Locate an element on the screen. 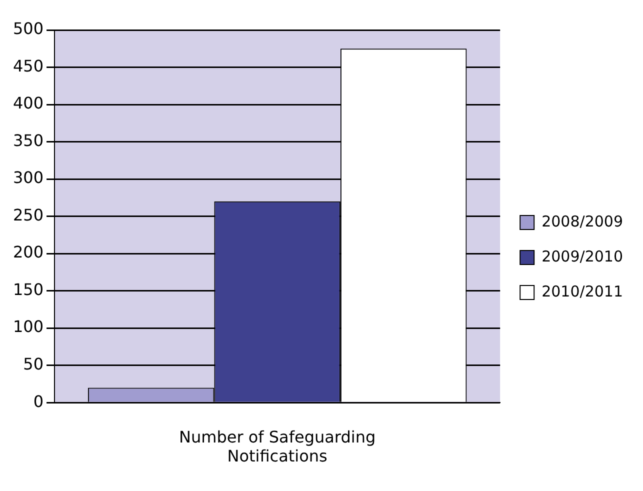 The width and height of the screenshot is (643, 491). y-tick-label: 0 is located at coordinates (38, 401).